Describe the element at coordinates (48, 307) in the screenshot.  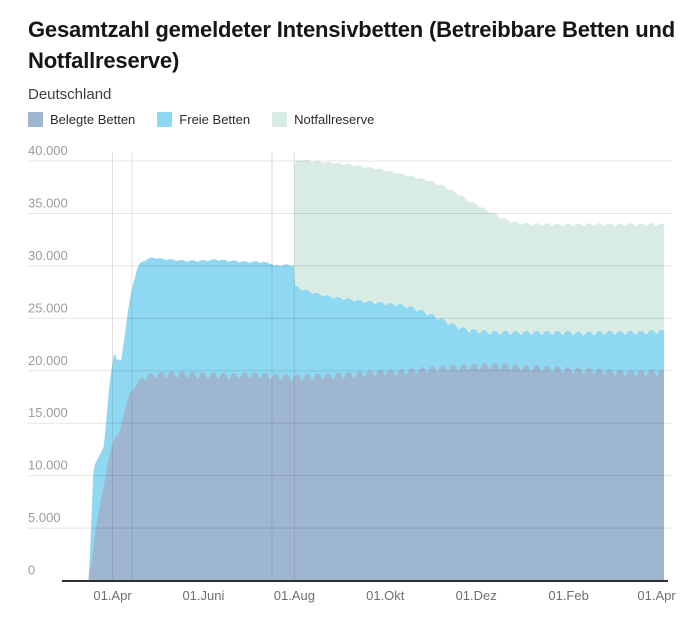
I see `y-tick-label: 25.000` at that location.